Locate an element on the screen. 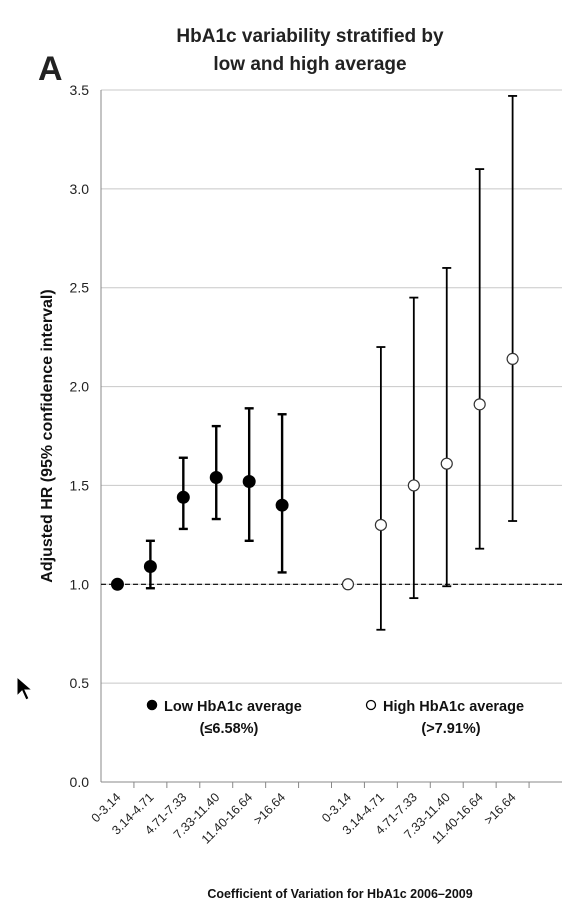  legend-high-sub: (>7.91%) is located at coordinates (450, 729).